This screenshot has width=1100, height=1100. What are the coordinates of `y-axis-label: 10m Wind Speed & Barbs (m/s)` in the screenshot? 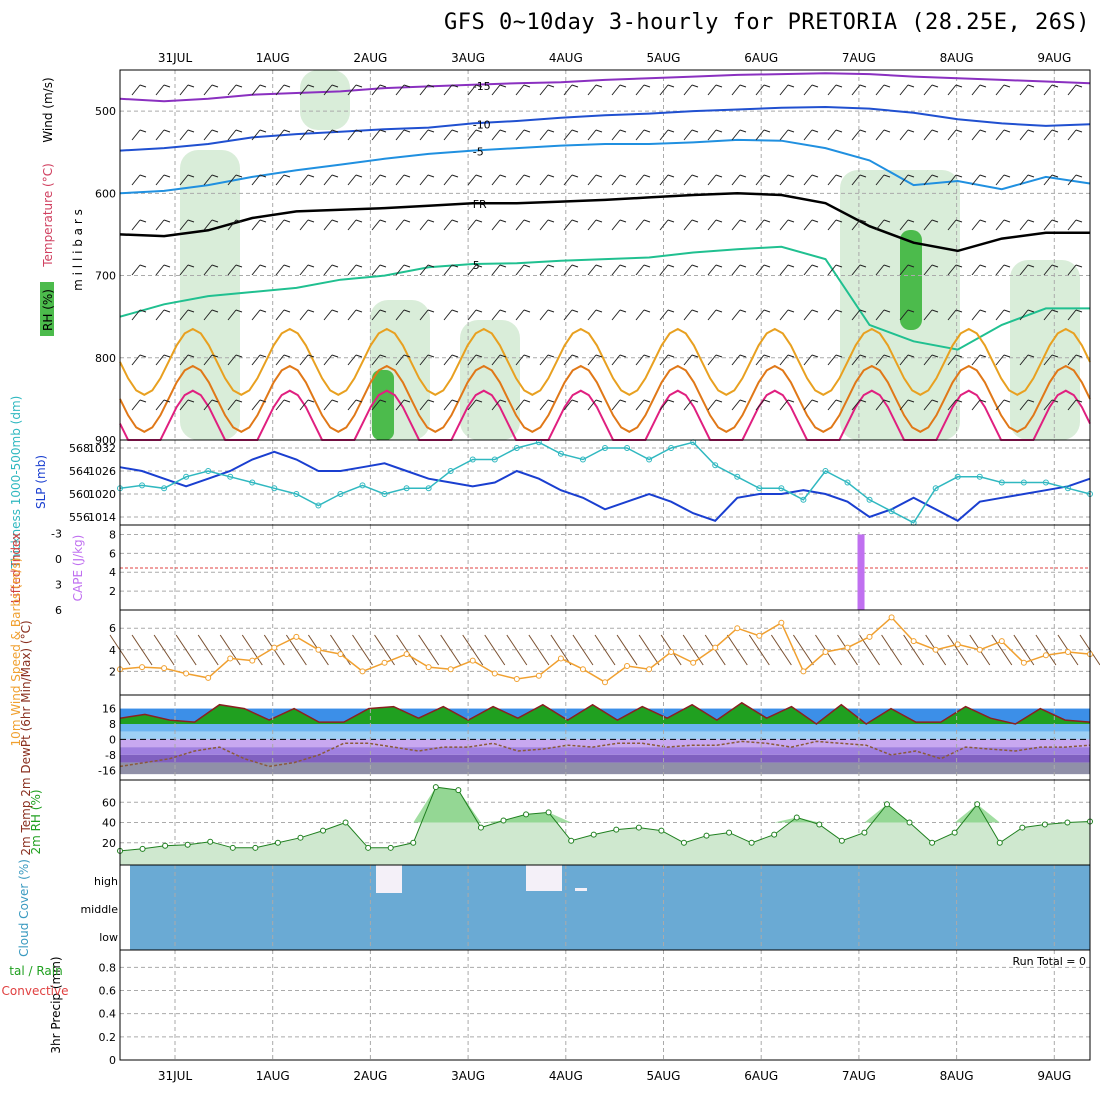 It's located at (16, 652).